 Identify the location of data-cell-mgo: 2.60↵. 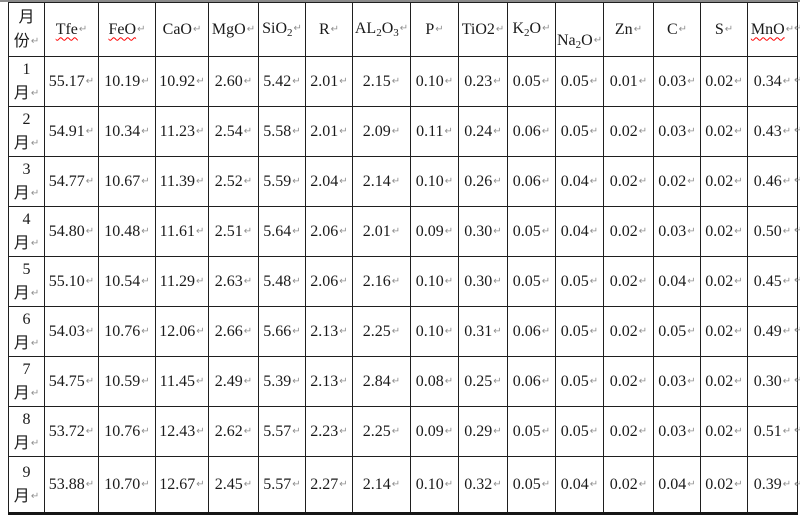
(233, 81).